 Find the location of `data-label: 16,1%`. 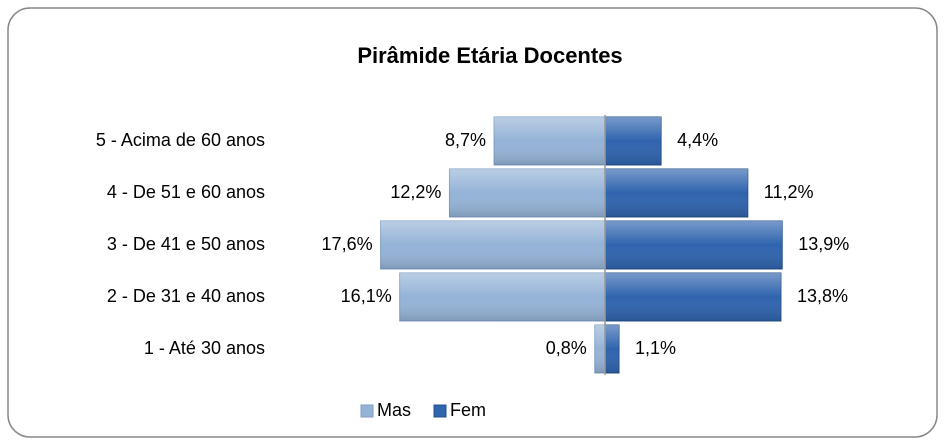

data-label: 16,1% is located at coordinates (366, 296).